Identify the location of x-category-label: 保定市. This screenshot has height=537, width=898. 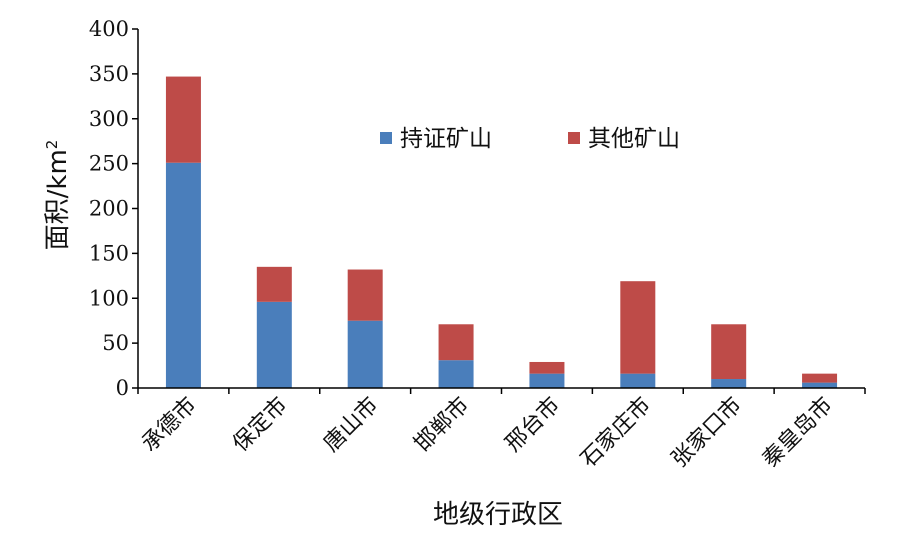
(260, 425).